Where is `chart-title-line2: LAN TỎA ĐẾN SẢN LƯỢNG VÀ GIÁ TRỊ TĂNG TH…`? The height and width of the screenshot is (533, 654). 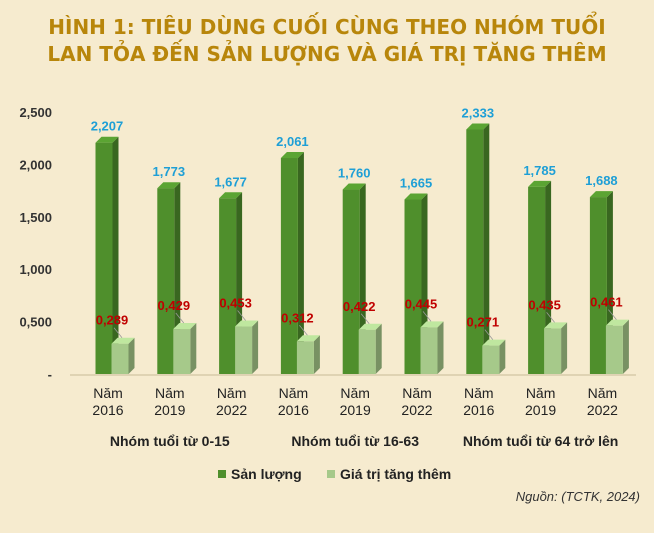
chart-title-line2: LAN TỎA ĐẾN SẢN LƯỢNG VÀ GIÁ TRỊ TĂNG TH… is located at coordinates (327, 54).